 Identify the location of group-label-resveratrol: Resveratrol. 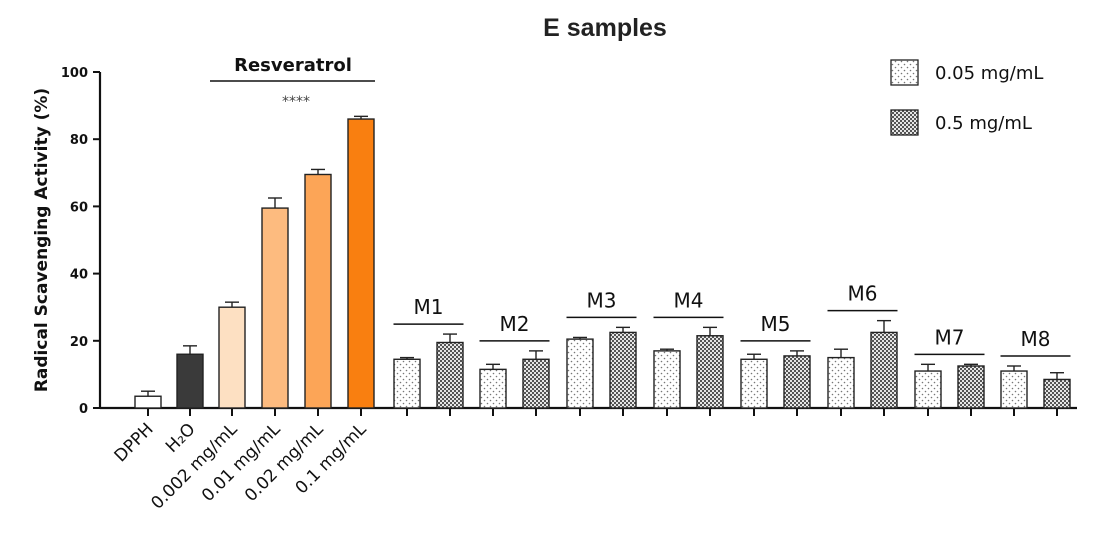
(293, 65).